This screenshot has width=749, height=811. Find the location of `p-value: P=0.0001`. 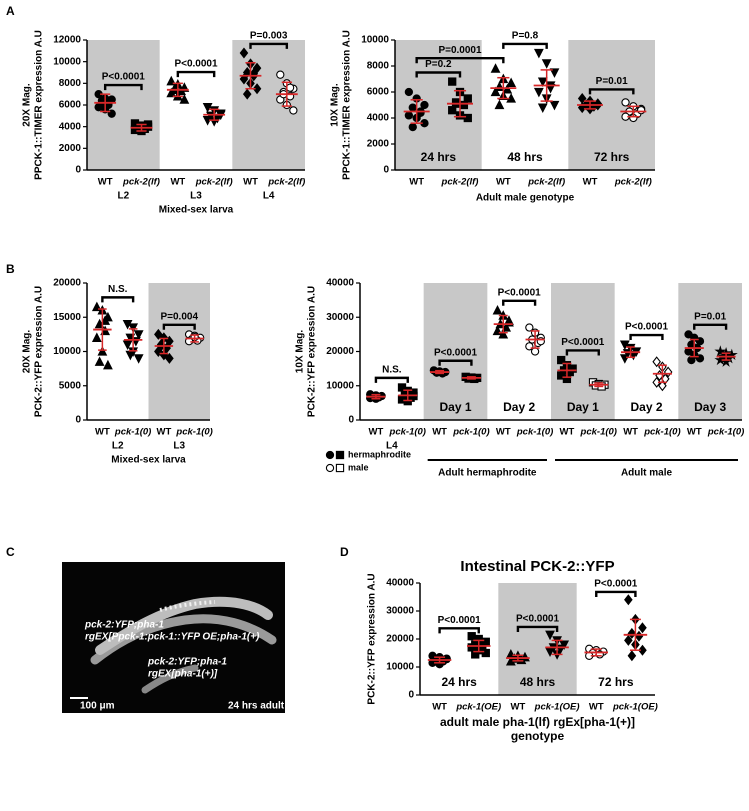

p-value: P=0.0001 is located at coordinates (460, 50).